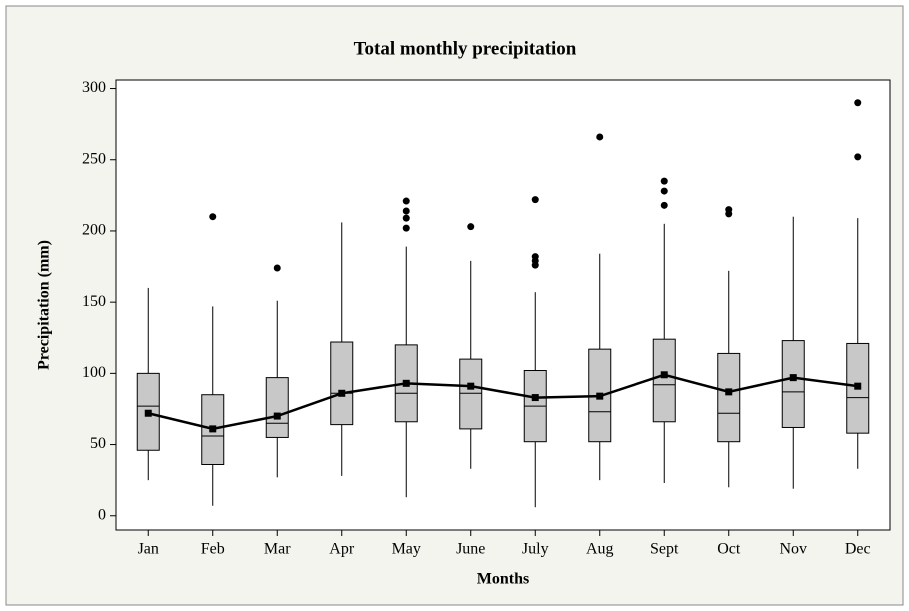 This screenshot has width=909, height=611. Describe the element at coordinates (94, 372) in the screenshot. I see `y-tick-label: 100` at that location.